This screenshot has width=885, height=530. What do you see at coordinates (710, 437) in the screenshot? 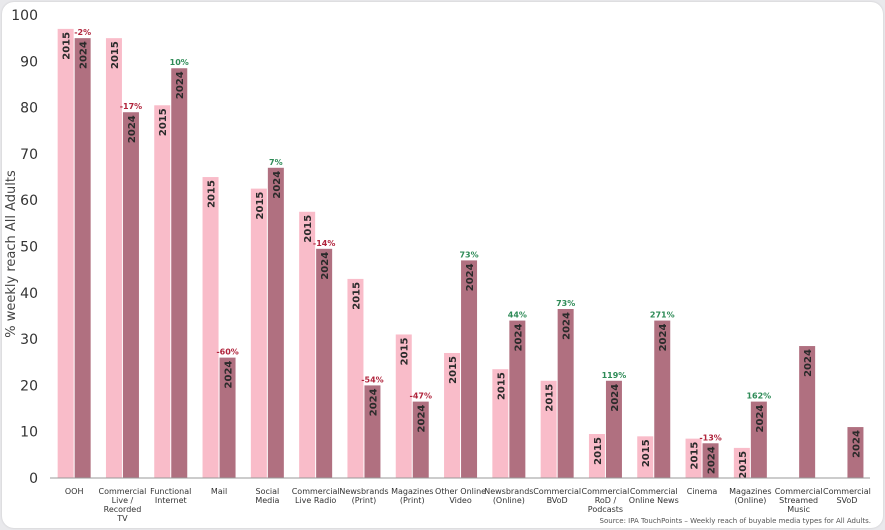
I see `change-label: -13%` at bounding box center [710, 437].